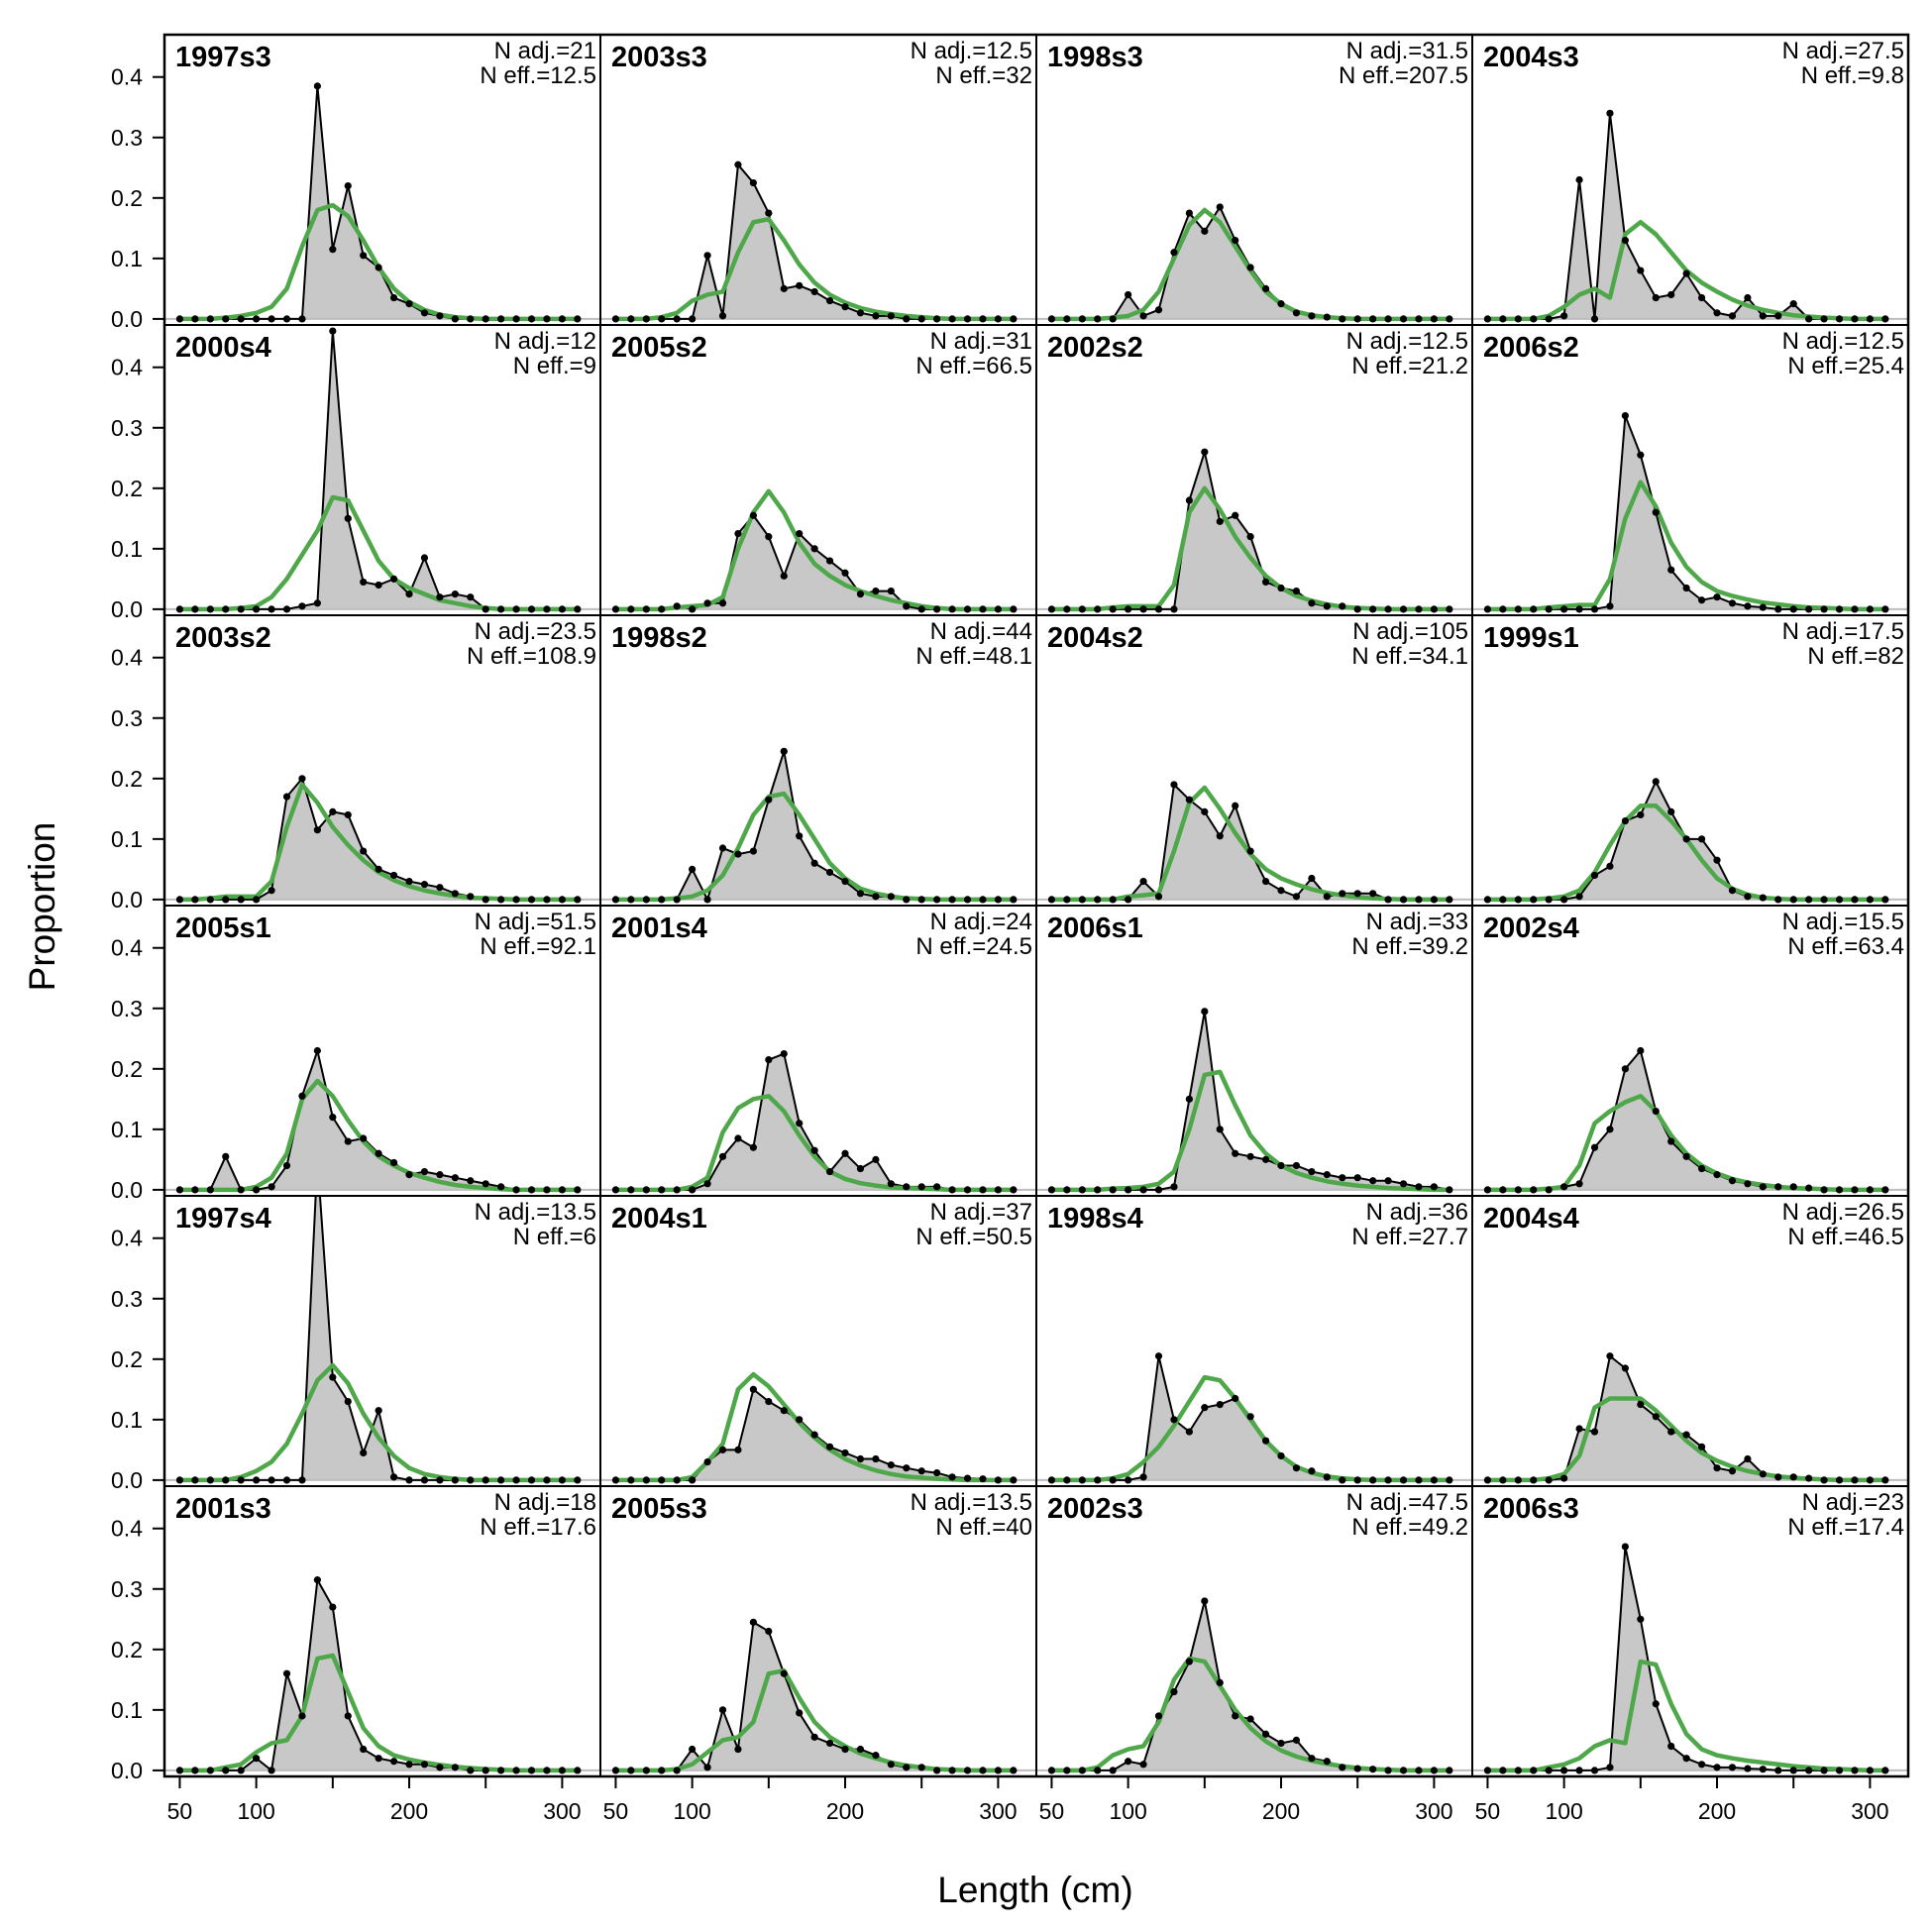 The image size is (1932, 1932). I want to click on panel-1999s1: 1999s1 N adj.=17.5N eff.=82, so click(1690, 760).